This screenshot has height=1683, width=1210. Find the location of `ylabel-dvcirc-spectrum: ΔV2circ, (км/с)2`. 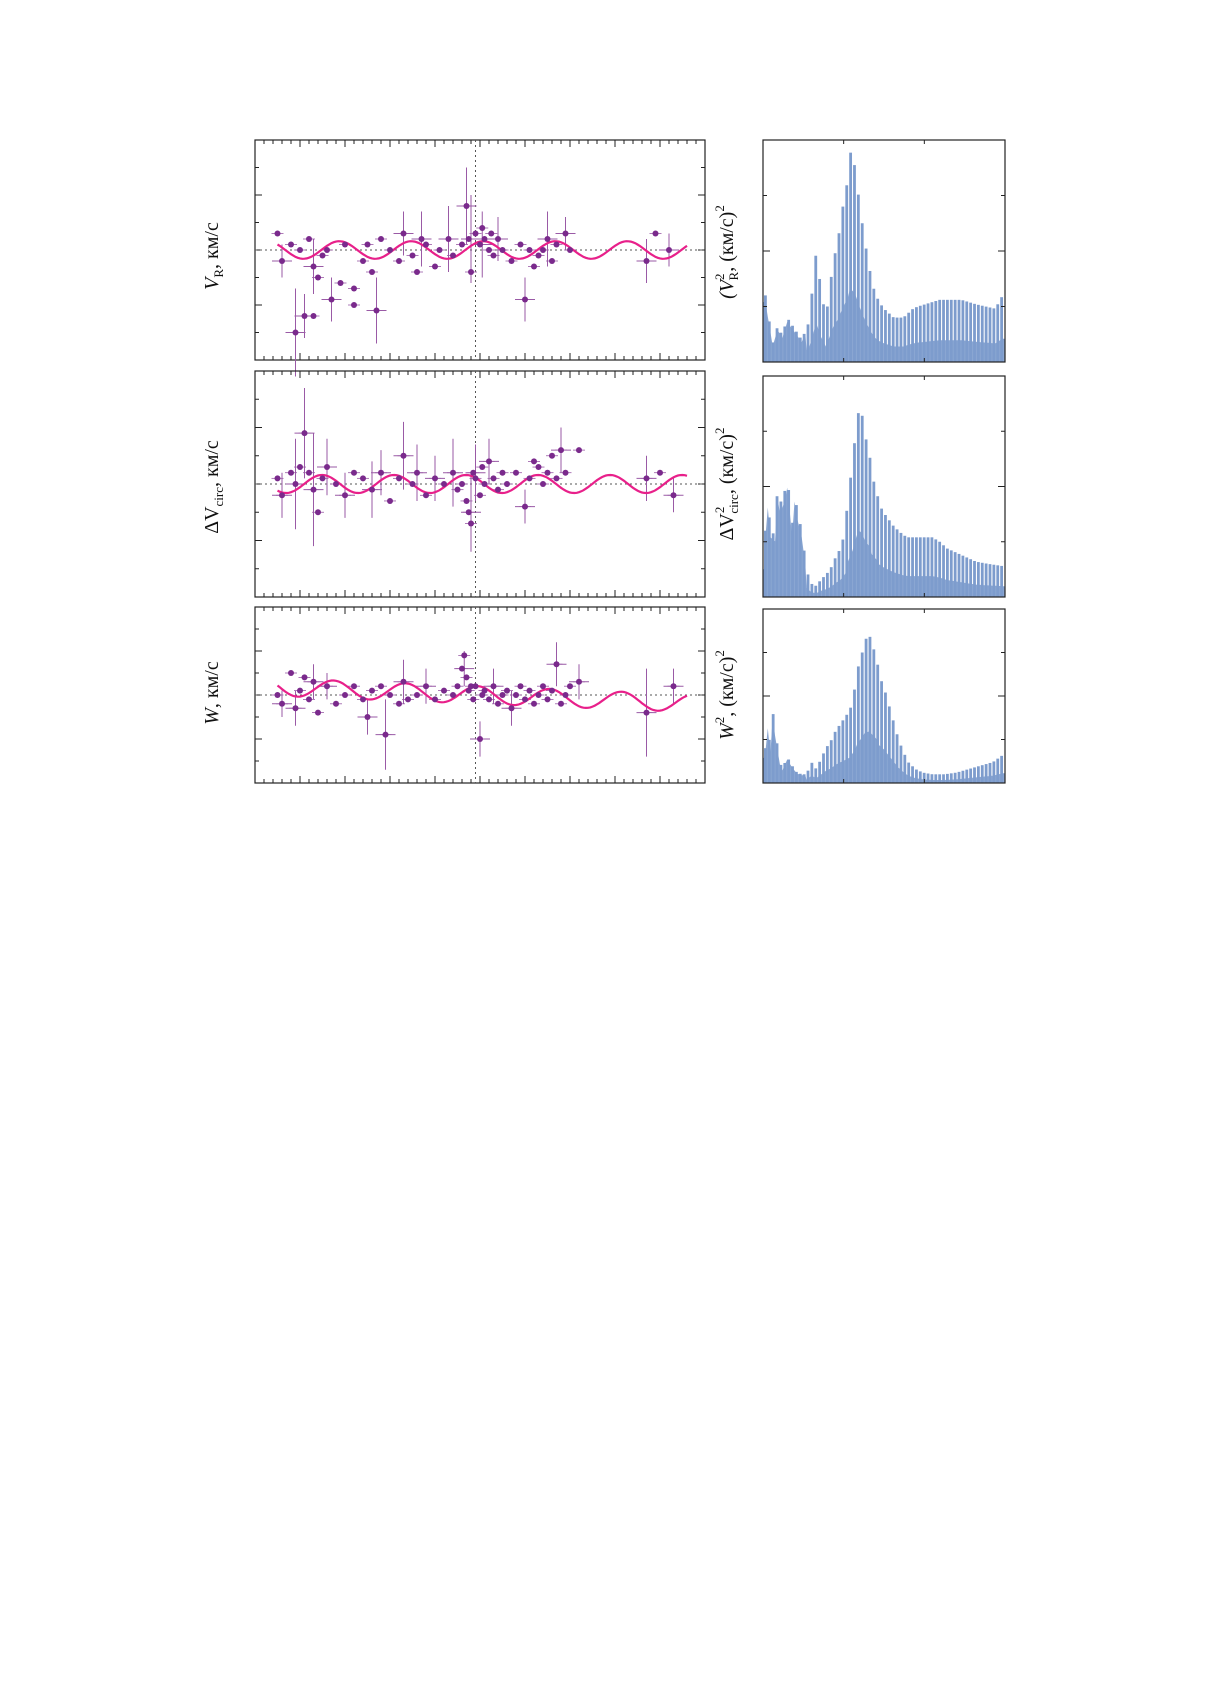

ylabel-dvcirc-spectrum: ΔV2circ, (км/с)2 is located at coordinates (726, 484).